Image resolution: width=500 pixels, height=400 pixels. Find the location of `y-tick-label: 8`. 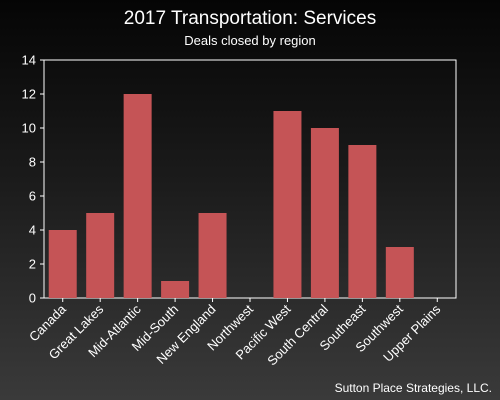

y-tick-label: 8 is located at coordinates (32, 162).